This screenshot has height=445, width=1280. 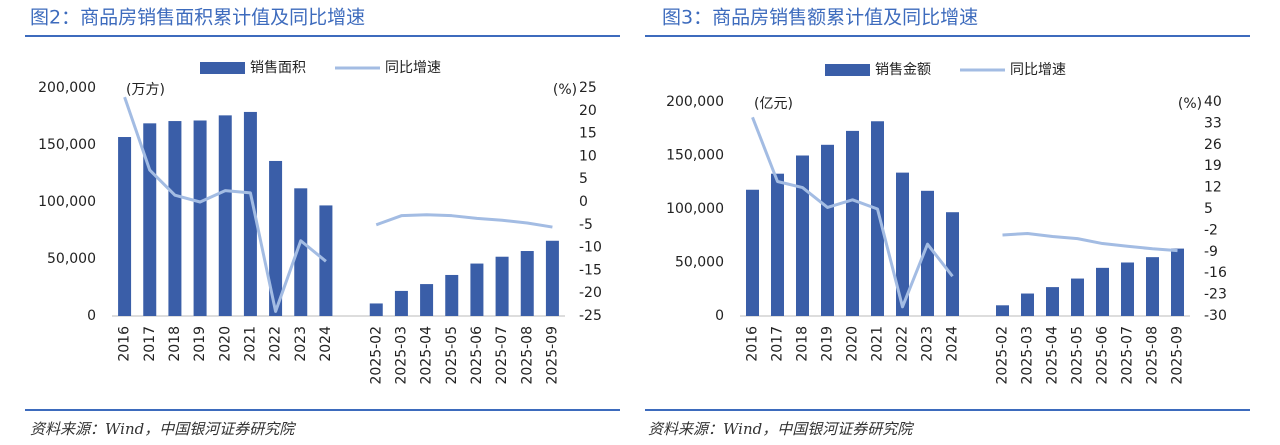 What do you see at coordinates (1215, 295) in the screenshot?
I see `y2-tick-label: -23` at bounding box center [1215, 295].